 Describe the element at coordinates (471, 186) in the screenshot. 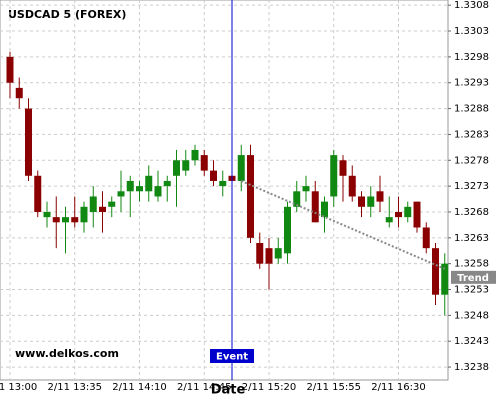

I see `y-tick-label: 1.3273` at that location.